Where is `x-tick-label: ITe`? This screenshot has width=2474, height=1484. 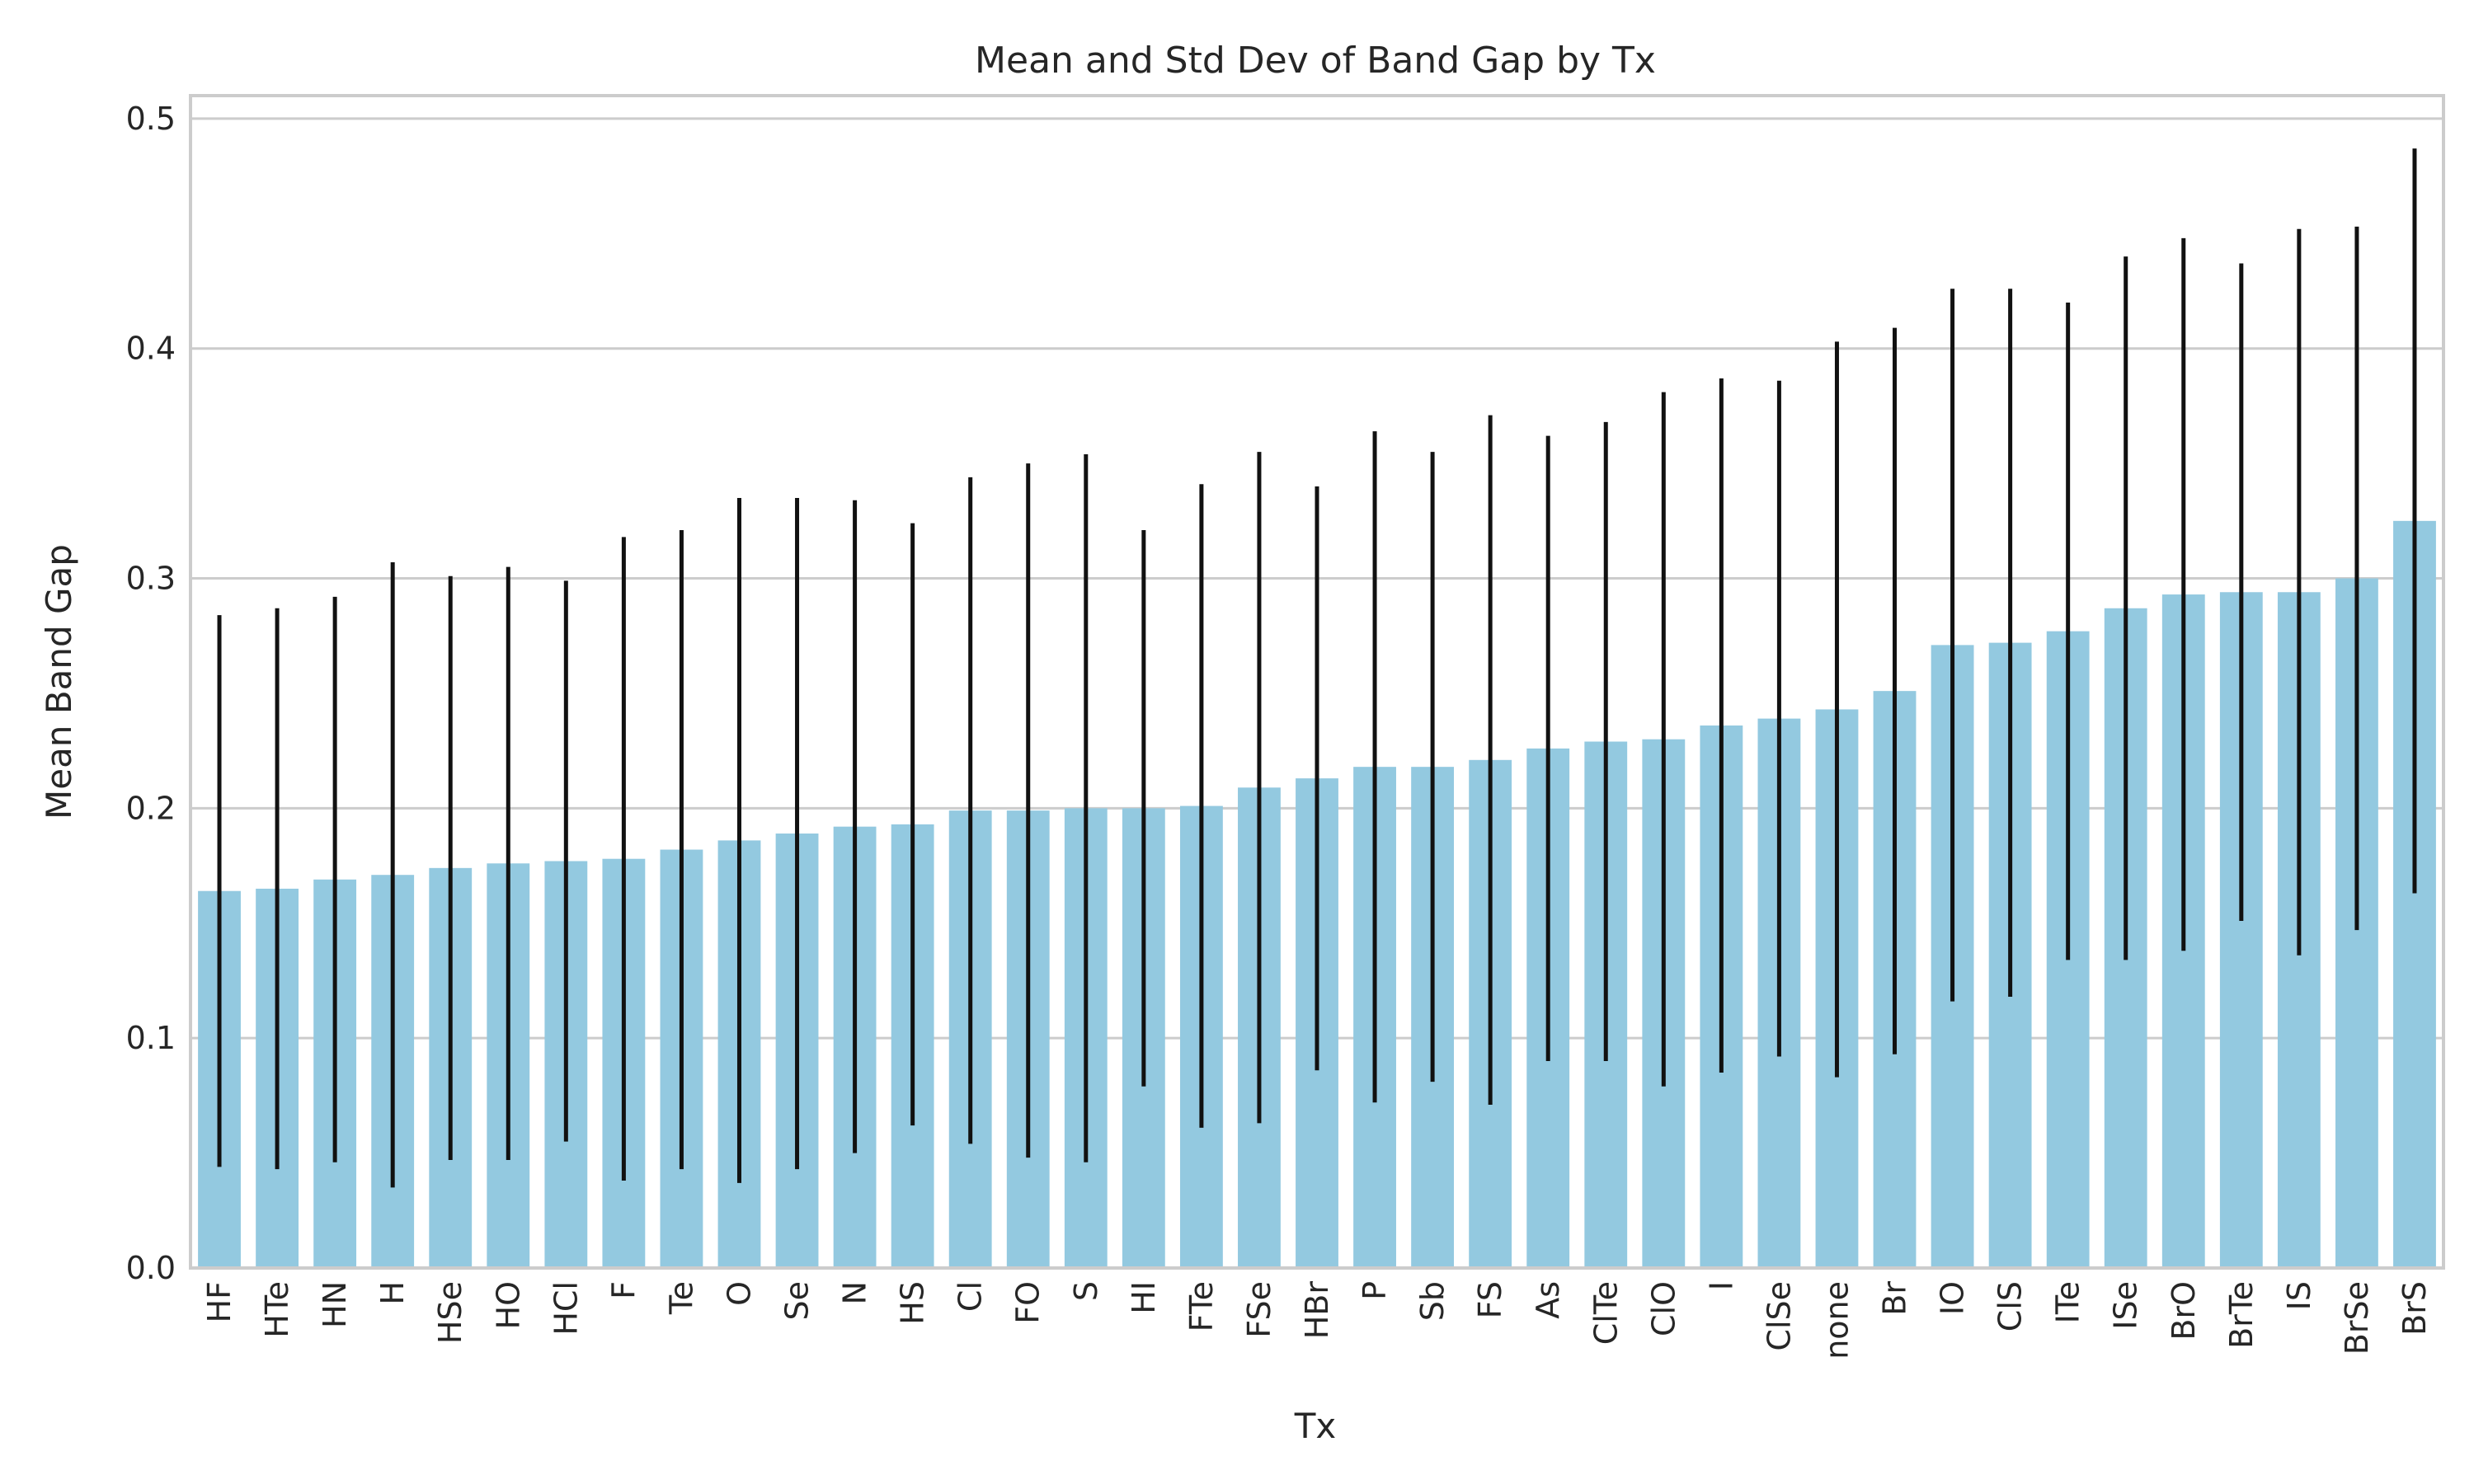
x-tick-label: ITe is located at coordinates (2068, 1302).